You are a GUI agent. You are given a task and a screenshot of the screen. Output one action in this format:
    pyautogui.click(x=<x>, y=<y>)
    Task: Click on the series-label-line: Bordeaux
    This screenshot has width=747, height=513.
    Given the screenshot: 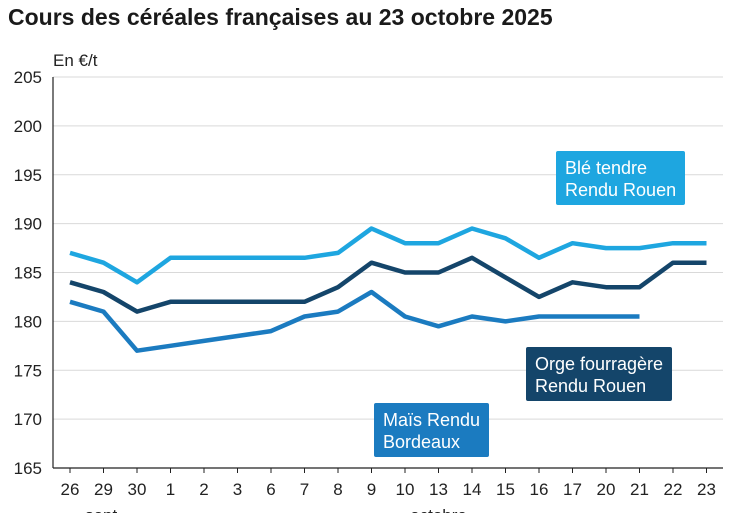 What is the action you would take?
    pyautogui.click(x=422, y=442)
    